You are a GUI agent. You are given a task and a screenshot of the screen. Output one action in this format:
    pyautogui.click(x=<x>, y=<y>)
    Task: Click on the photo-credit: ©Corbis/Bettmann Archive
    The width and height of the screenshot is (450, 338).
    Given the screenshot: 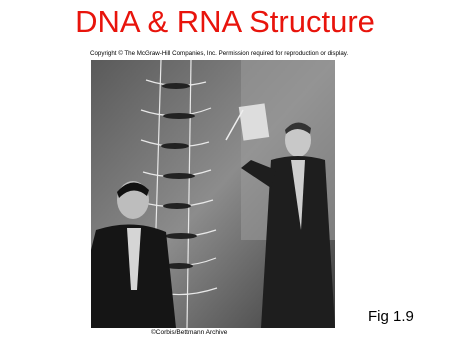 What is the action you would take?
    pyautogui.click(x=189, y=332)
    